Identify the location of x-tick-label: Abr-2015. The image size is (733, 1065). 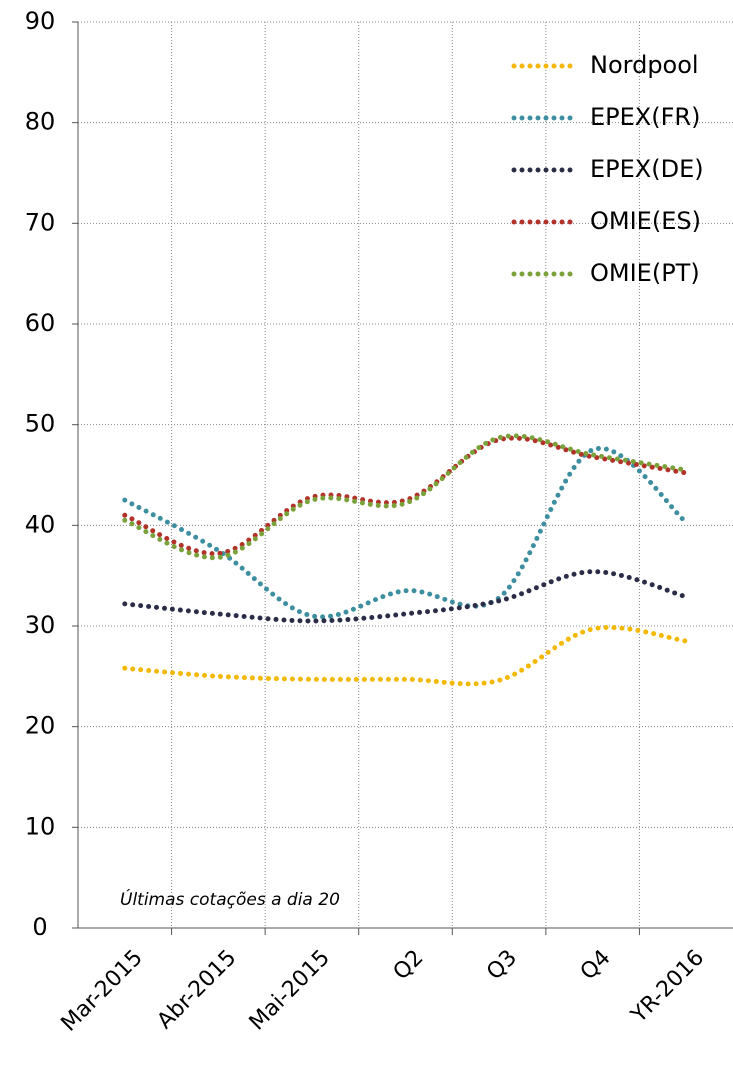
(197, 989).